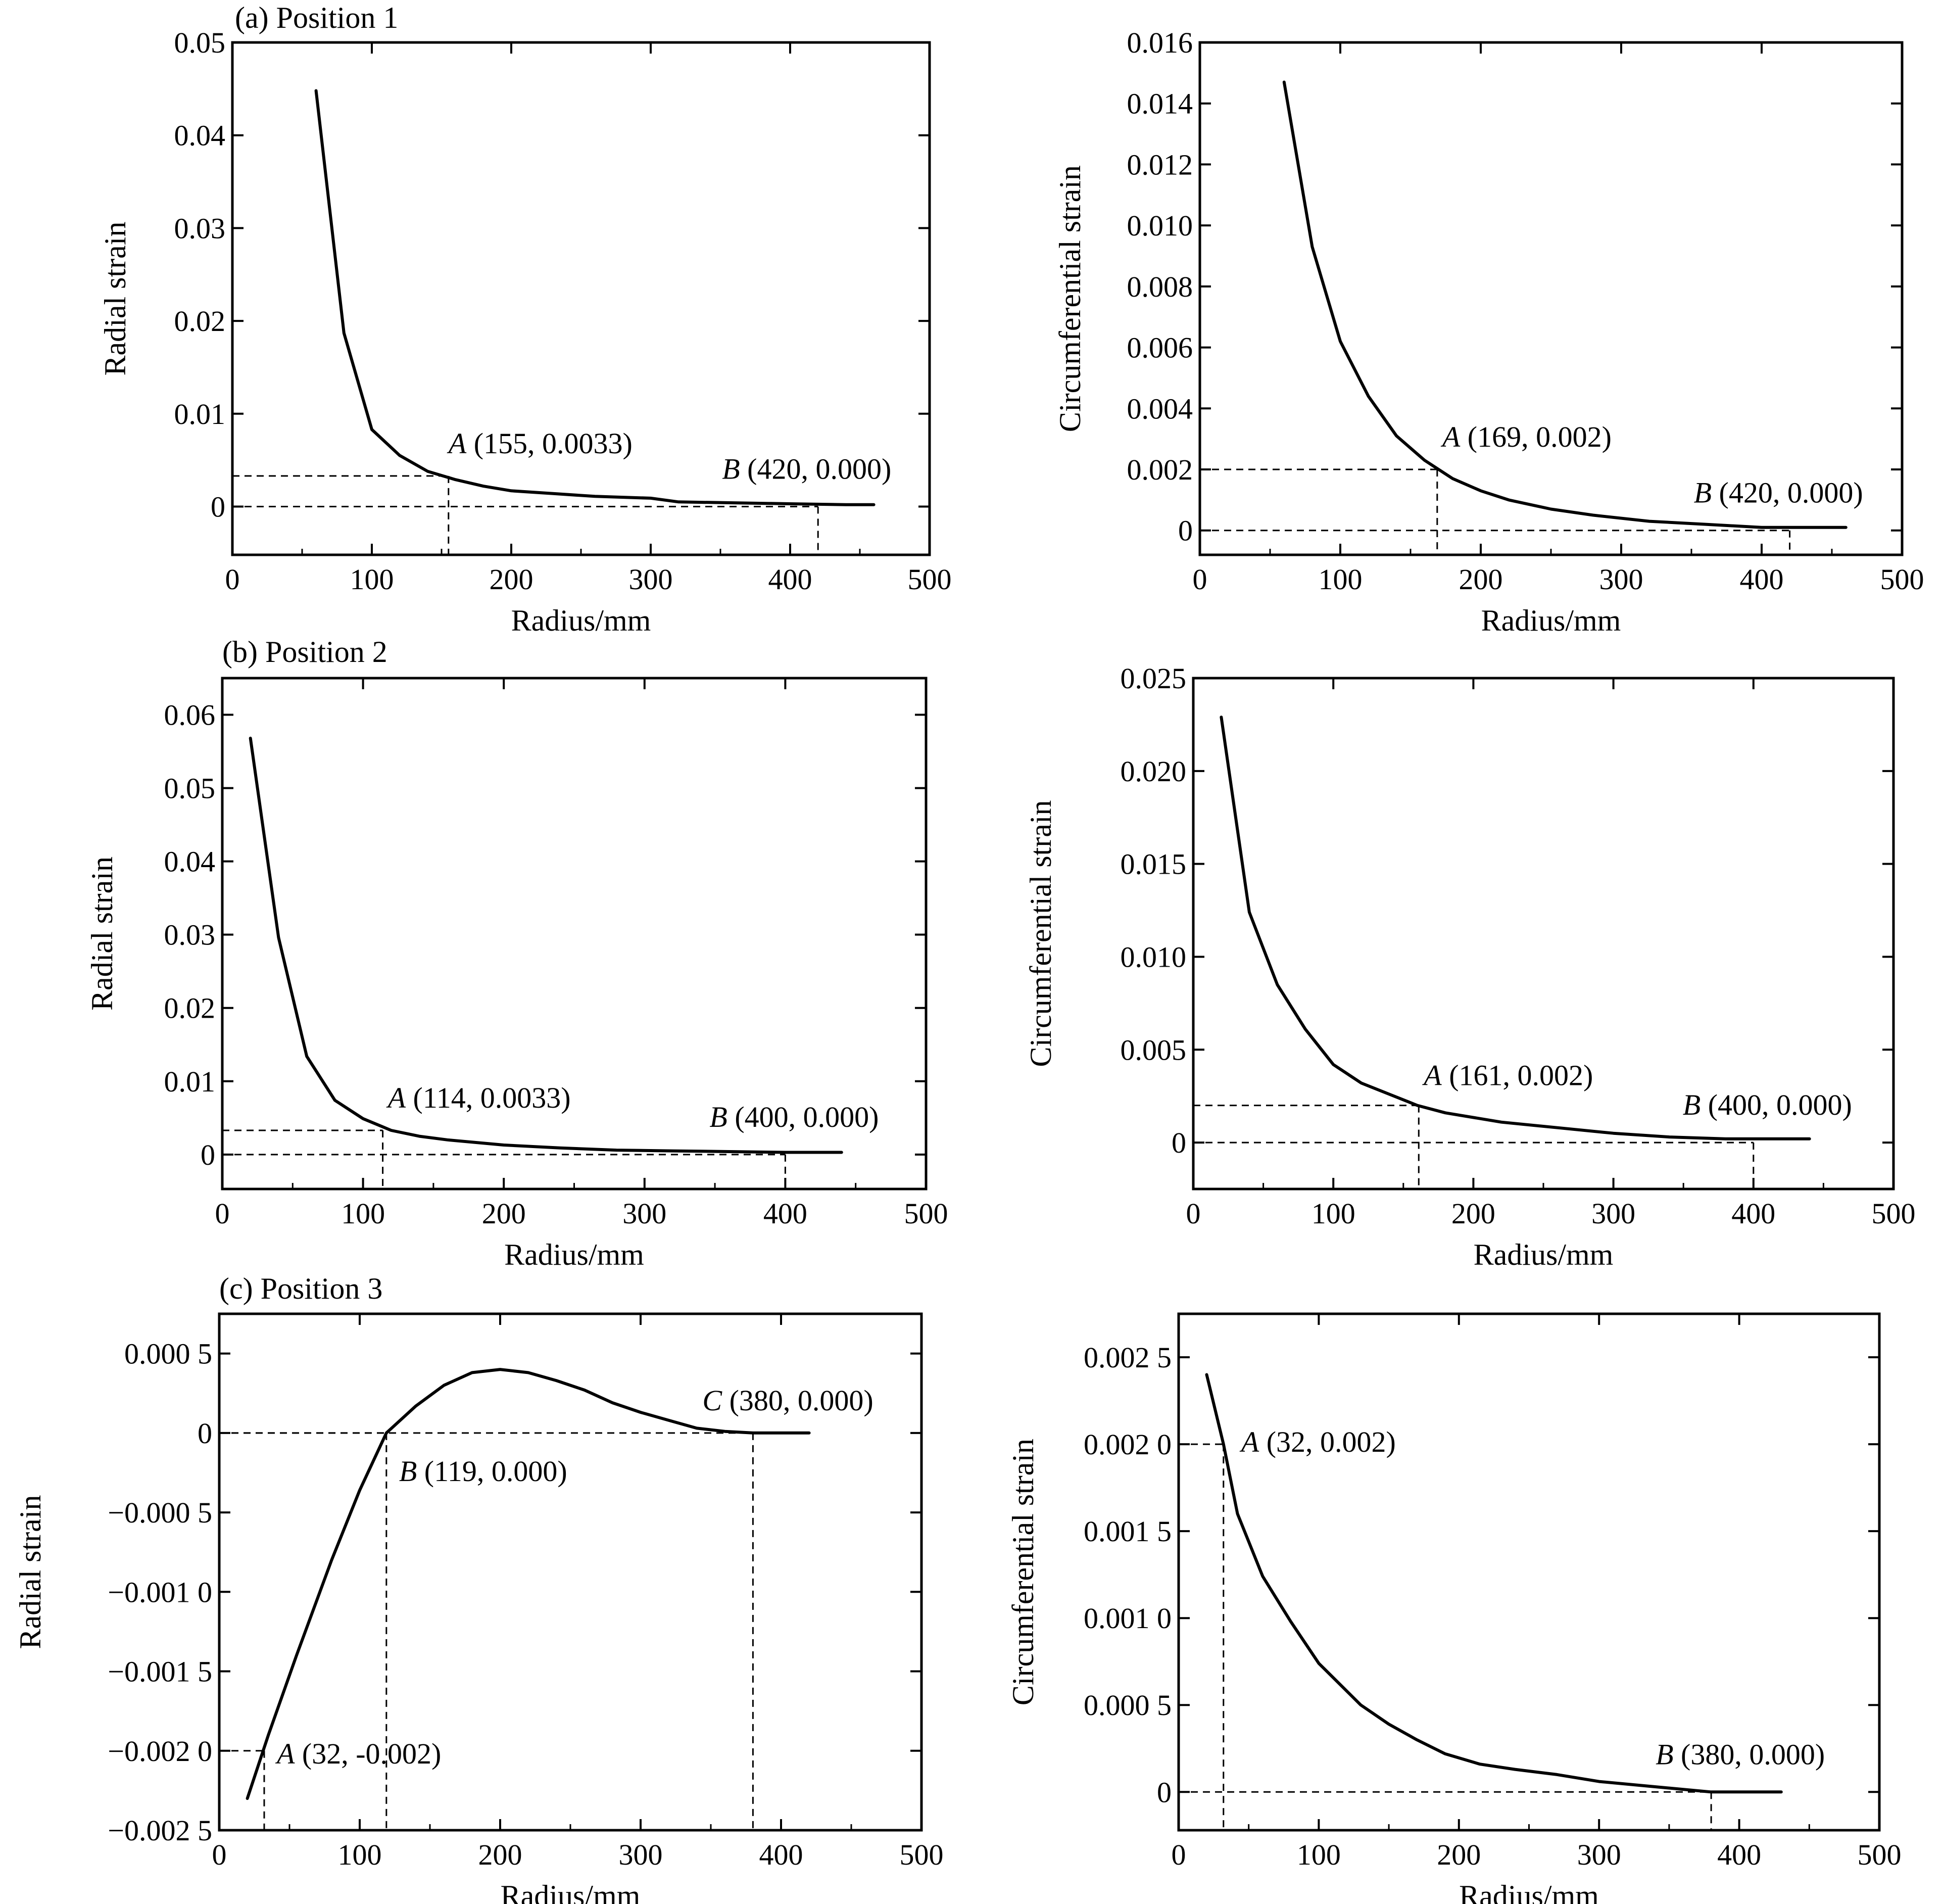 The height and width of the screenshot is (1904, 1943). What do you see at coordinates (1160, 469) in the screenshot?
I see `y-tick-label: 0.002` at bounding box center [1160, 469].